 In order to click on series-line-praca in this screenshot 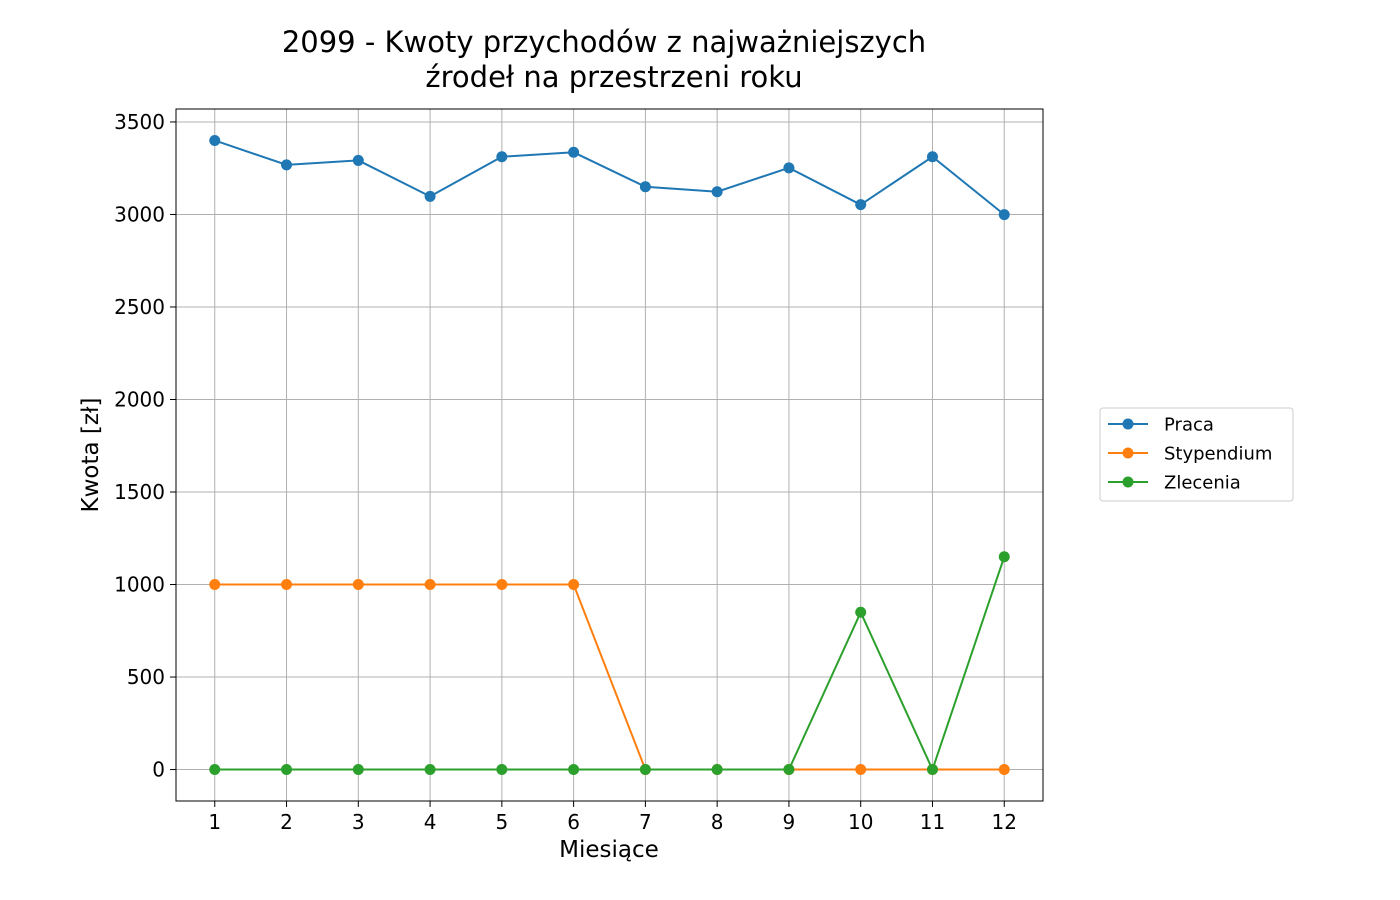, I will do `click(609, 177)`.